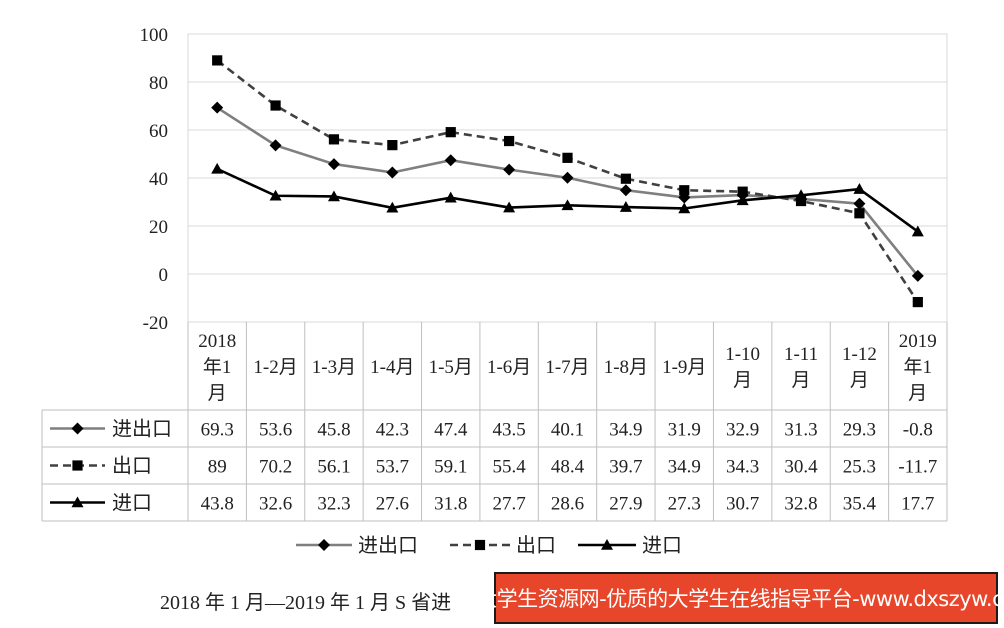  Describe the element at coordinates (451, 430) in the screenshot. I see `table-cell-value: 47.4` at that location.